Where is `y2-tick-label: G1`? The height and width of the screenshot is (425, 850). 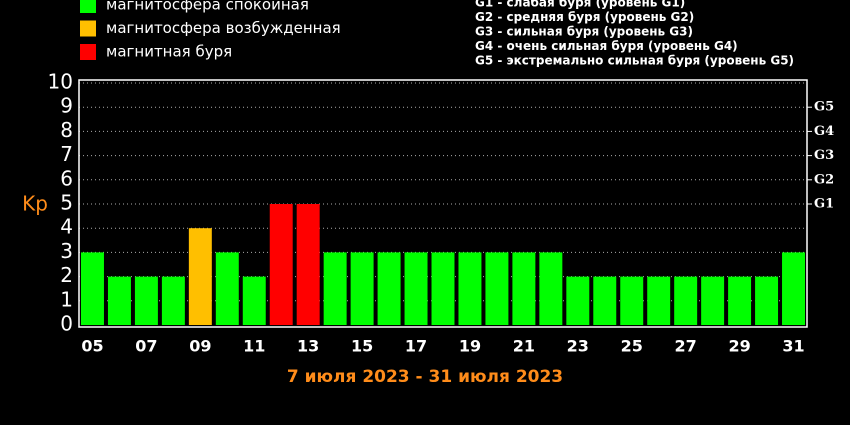 y2-tick-label: G1 is located at coordinates (824, 204).